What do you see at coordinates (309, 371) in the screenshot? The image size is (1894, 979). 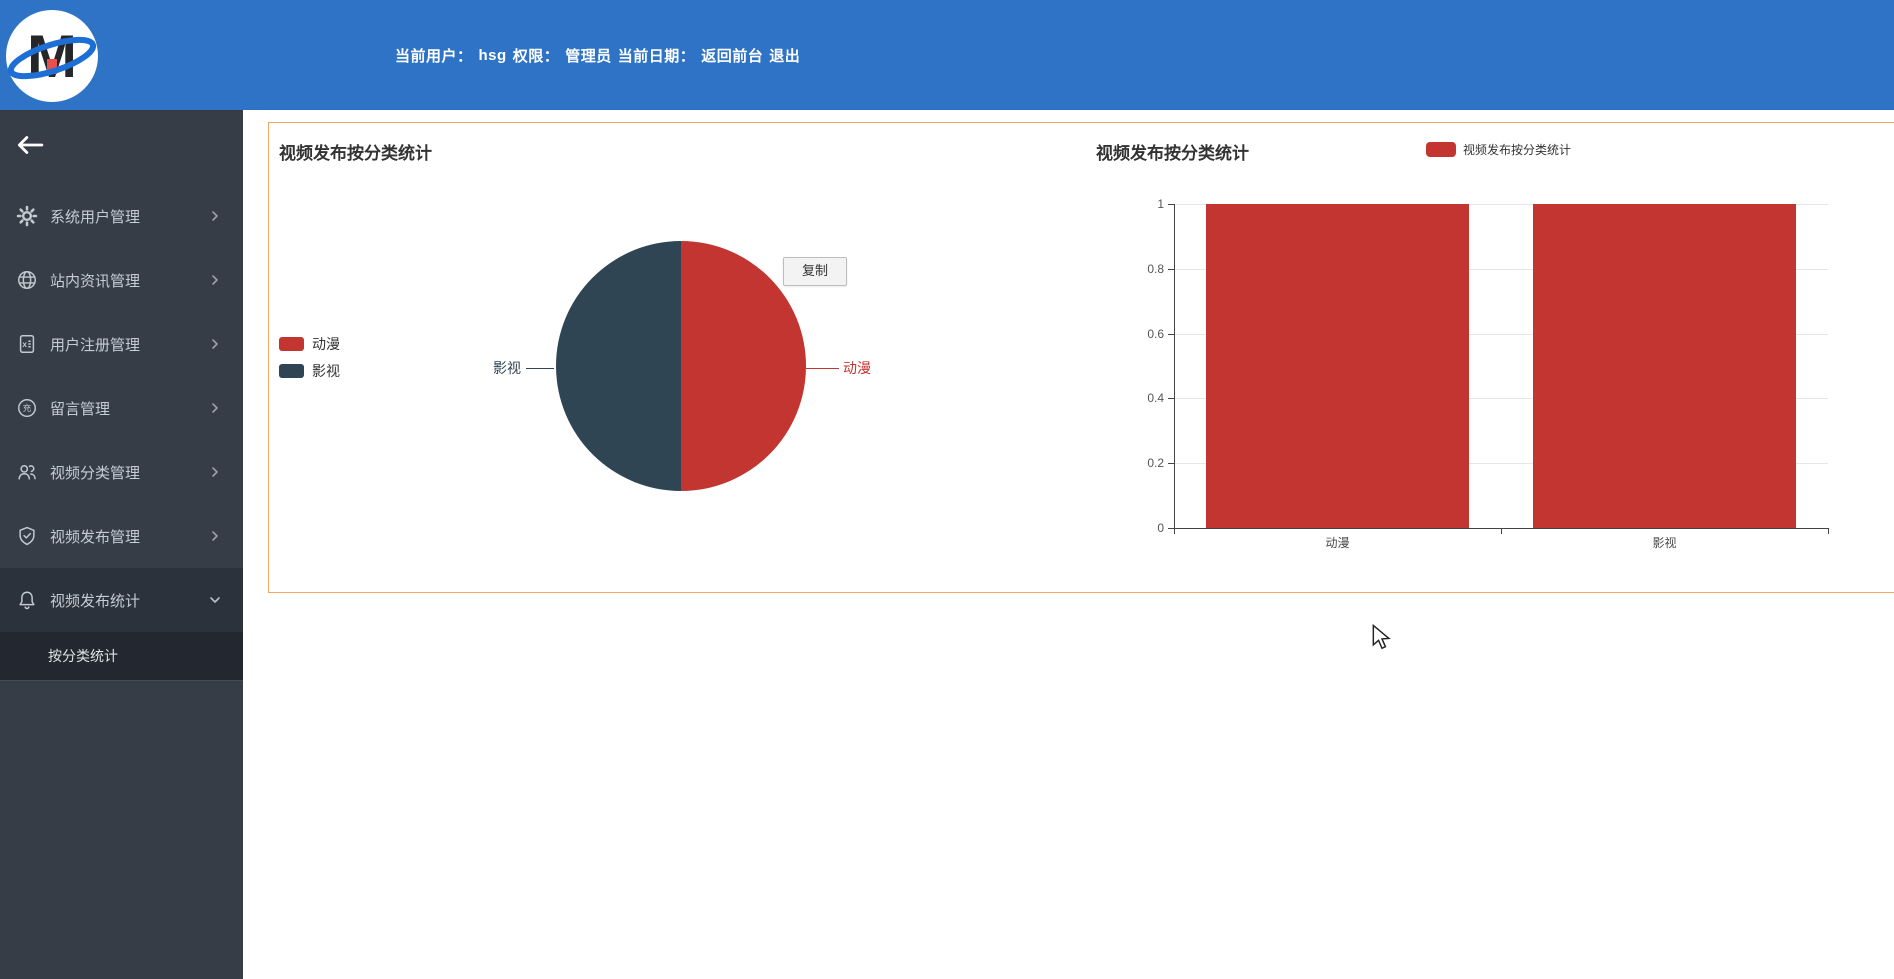 I see `pie-legend-item-yingshi: 影视` at bounding box center [309, 371].